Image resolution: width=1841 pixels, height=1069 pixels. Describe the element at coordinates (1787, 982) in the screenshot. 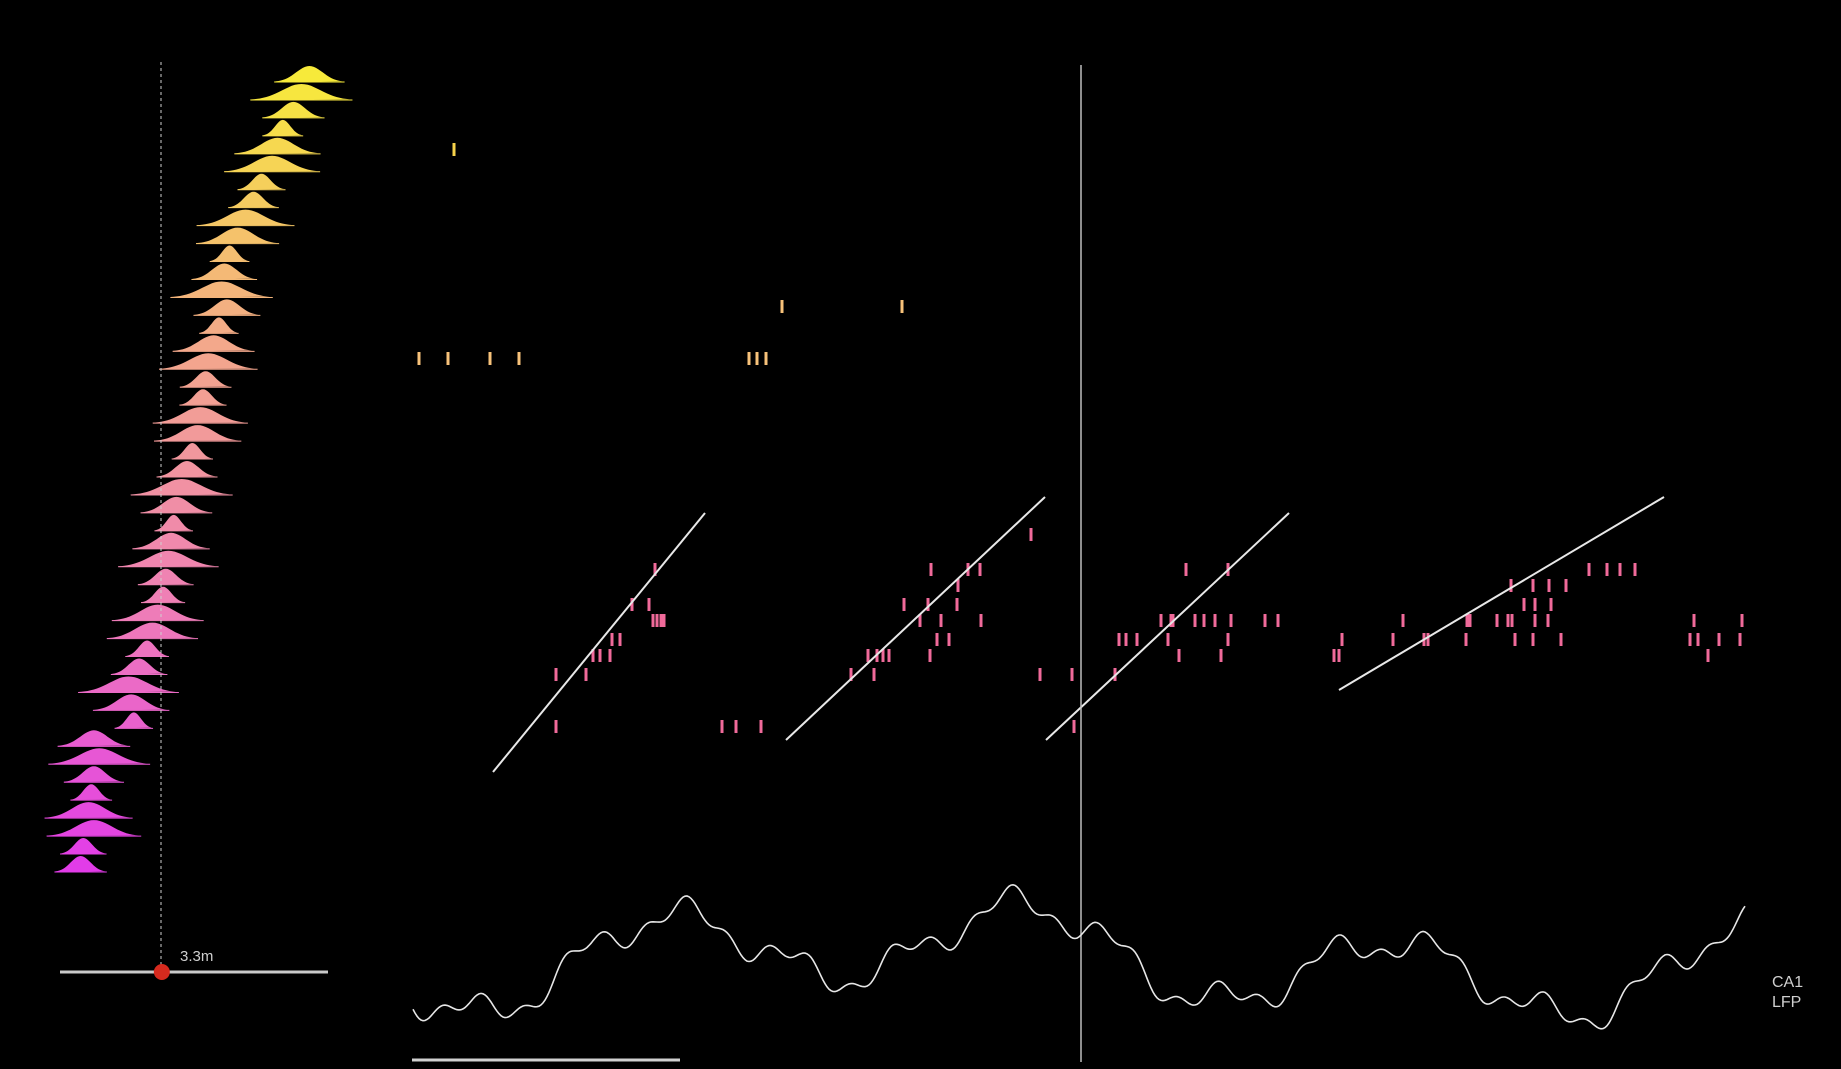

I see `lfp-label-line1: CA1` at that location.